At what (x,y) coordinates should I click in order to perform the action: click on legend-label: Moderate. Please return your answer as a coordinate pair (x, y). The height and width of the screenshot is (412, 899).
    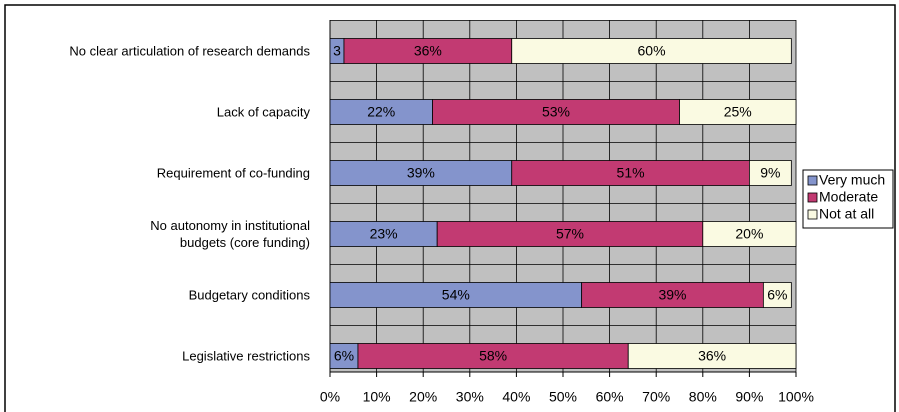
    Looking at the image, I should click on (848, 197).